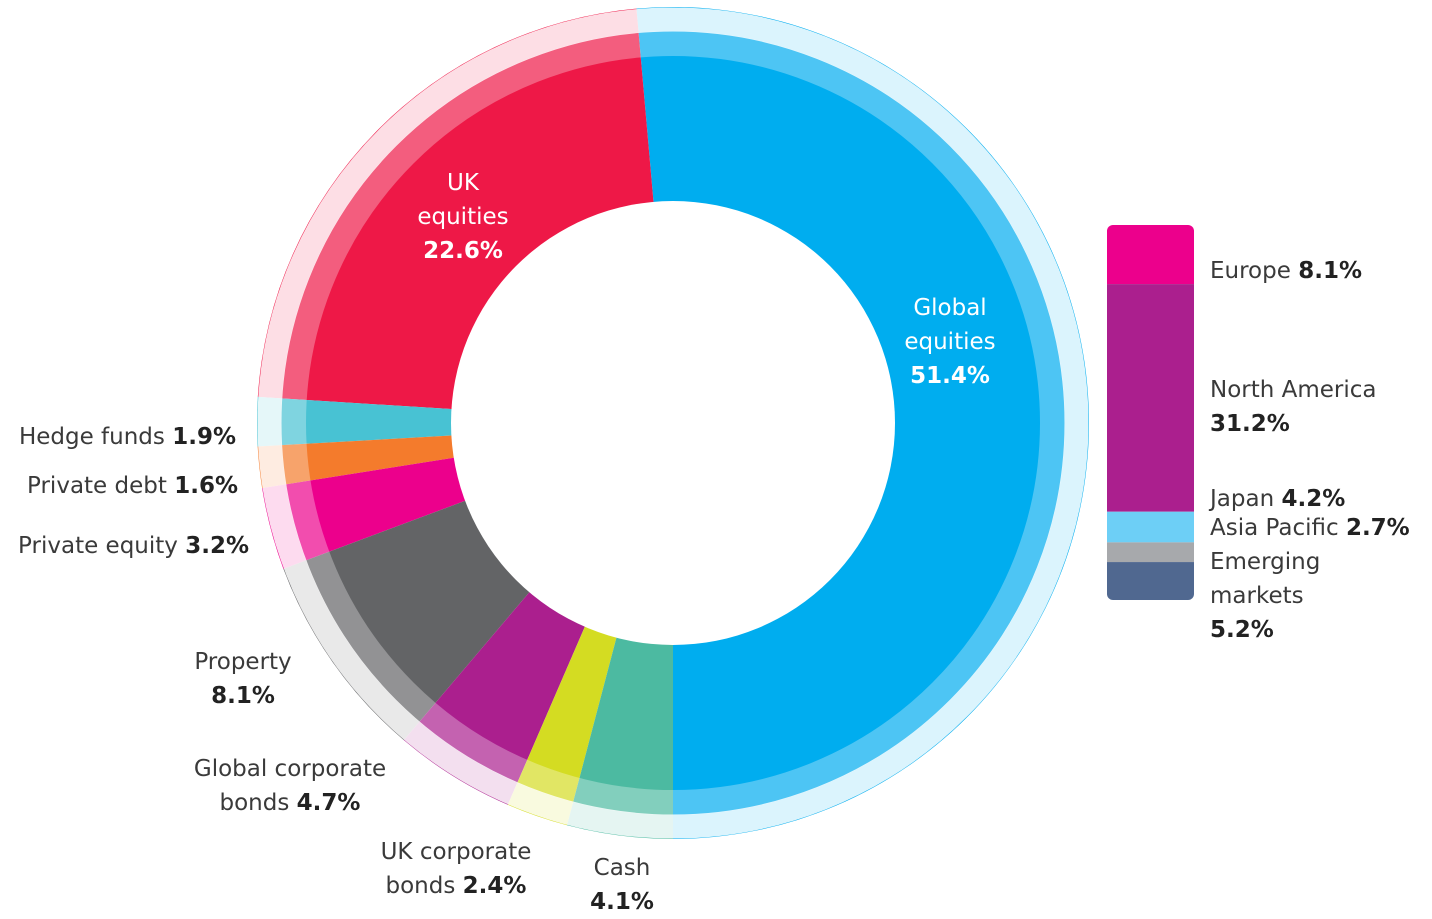 The width and height of the screenshot is (1432, 919). I want to click on slice-label: Emerging markets 5.2%, so click(1285, 596).